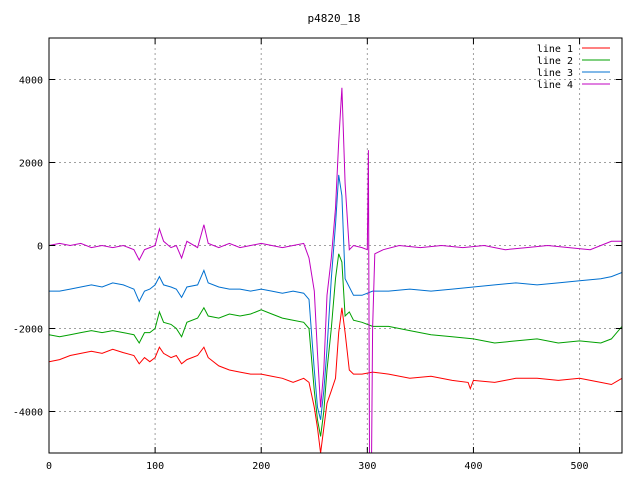 The image size is (640, 480). Describe the element at coordinates (473, 466) in the screenshot. I see `x-tick-label: 400` at that location.